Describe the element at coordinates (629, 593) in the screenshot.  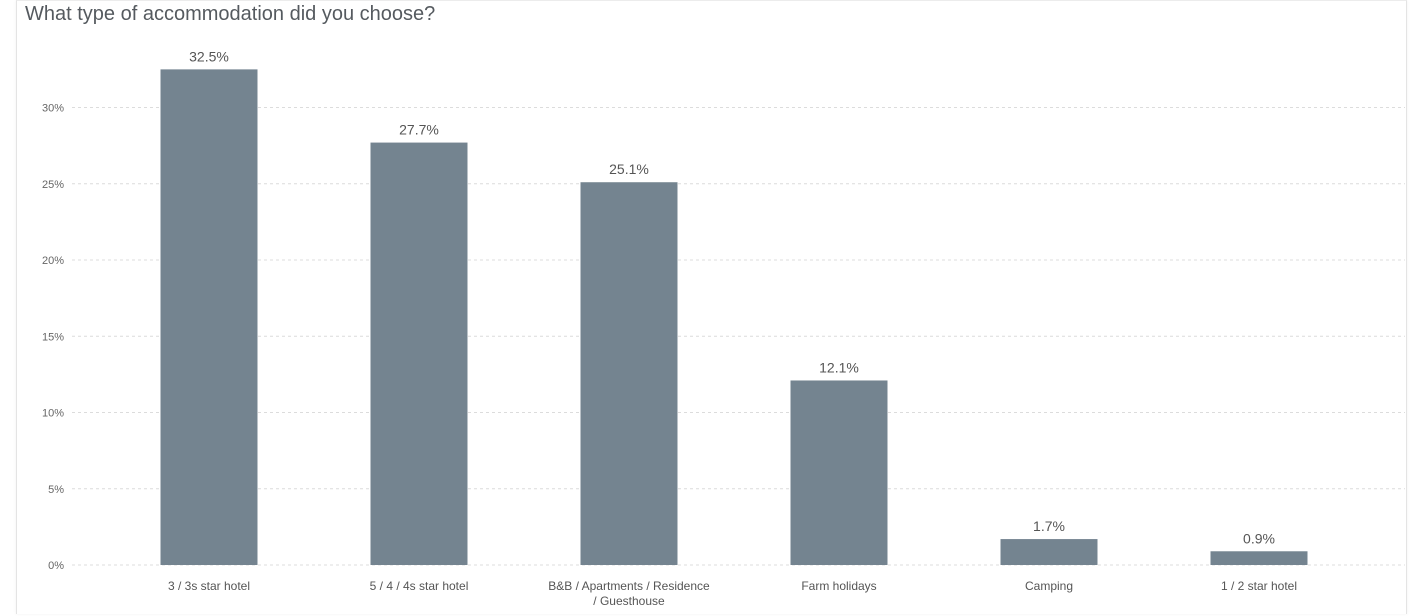
I see `category-label: B&B / Apartments / Residence / Guesthouse` at that location.